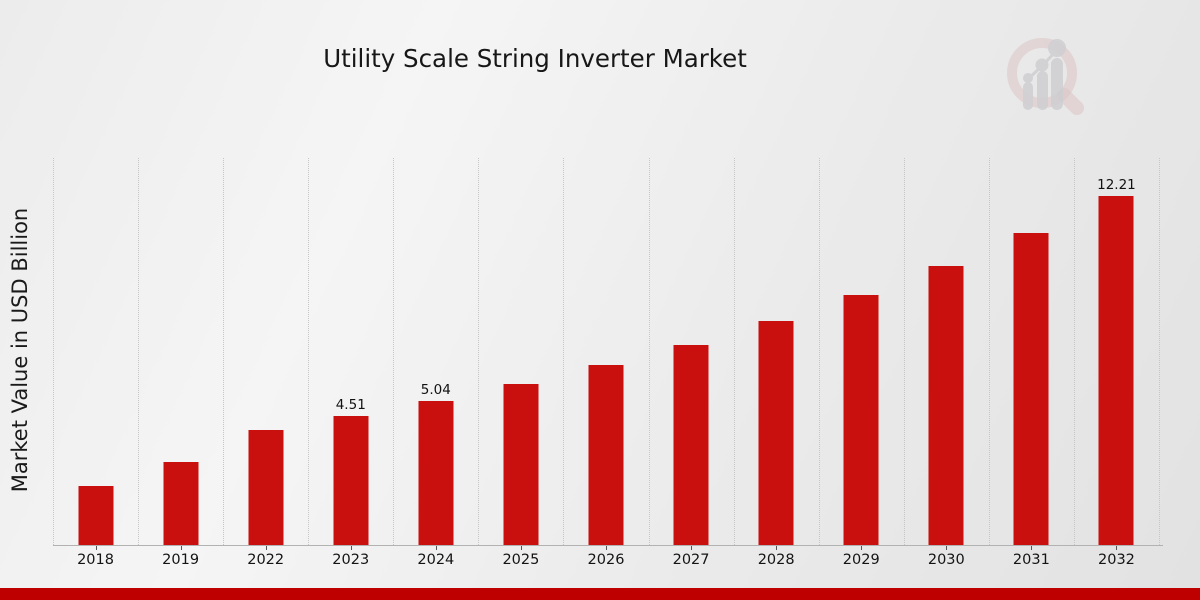  I want to click on category-slot-2023: 4.51 2023, so click(350, 363).